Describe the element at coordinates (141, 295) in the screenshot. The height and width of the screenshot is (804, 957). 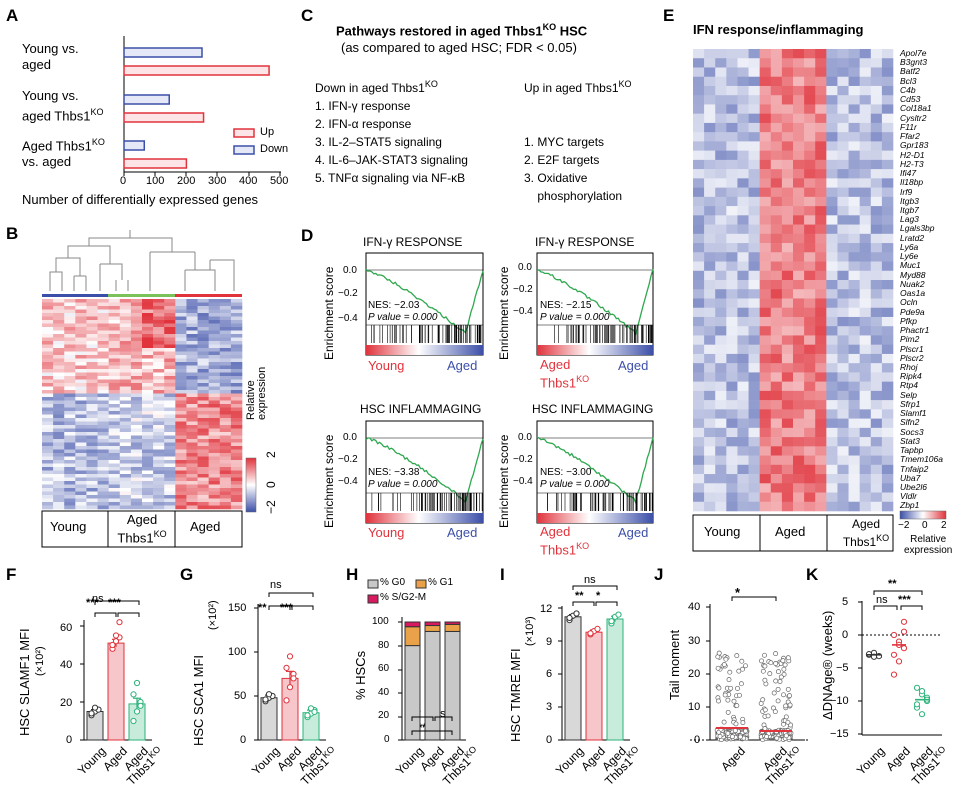
I see `b-bar-agedko` at that location.